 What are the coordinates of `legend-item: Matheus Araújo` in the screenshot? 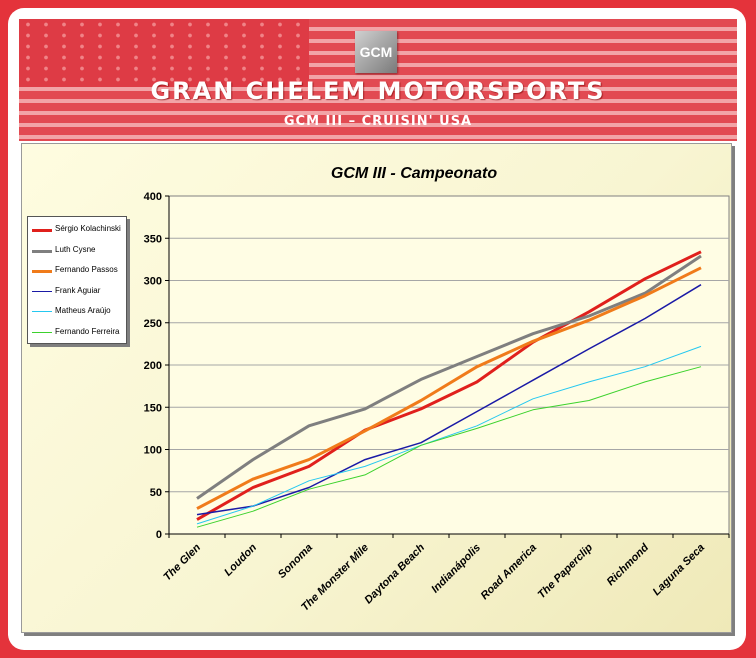 It's located at (79, 312).